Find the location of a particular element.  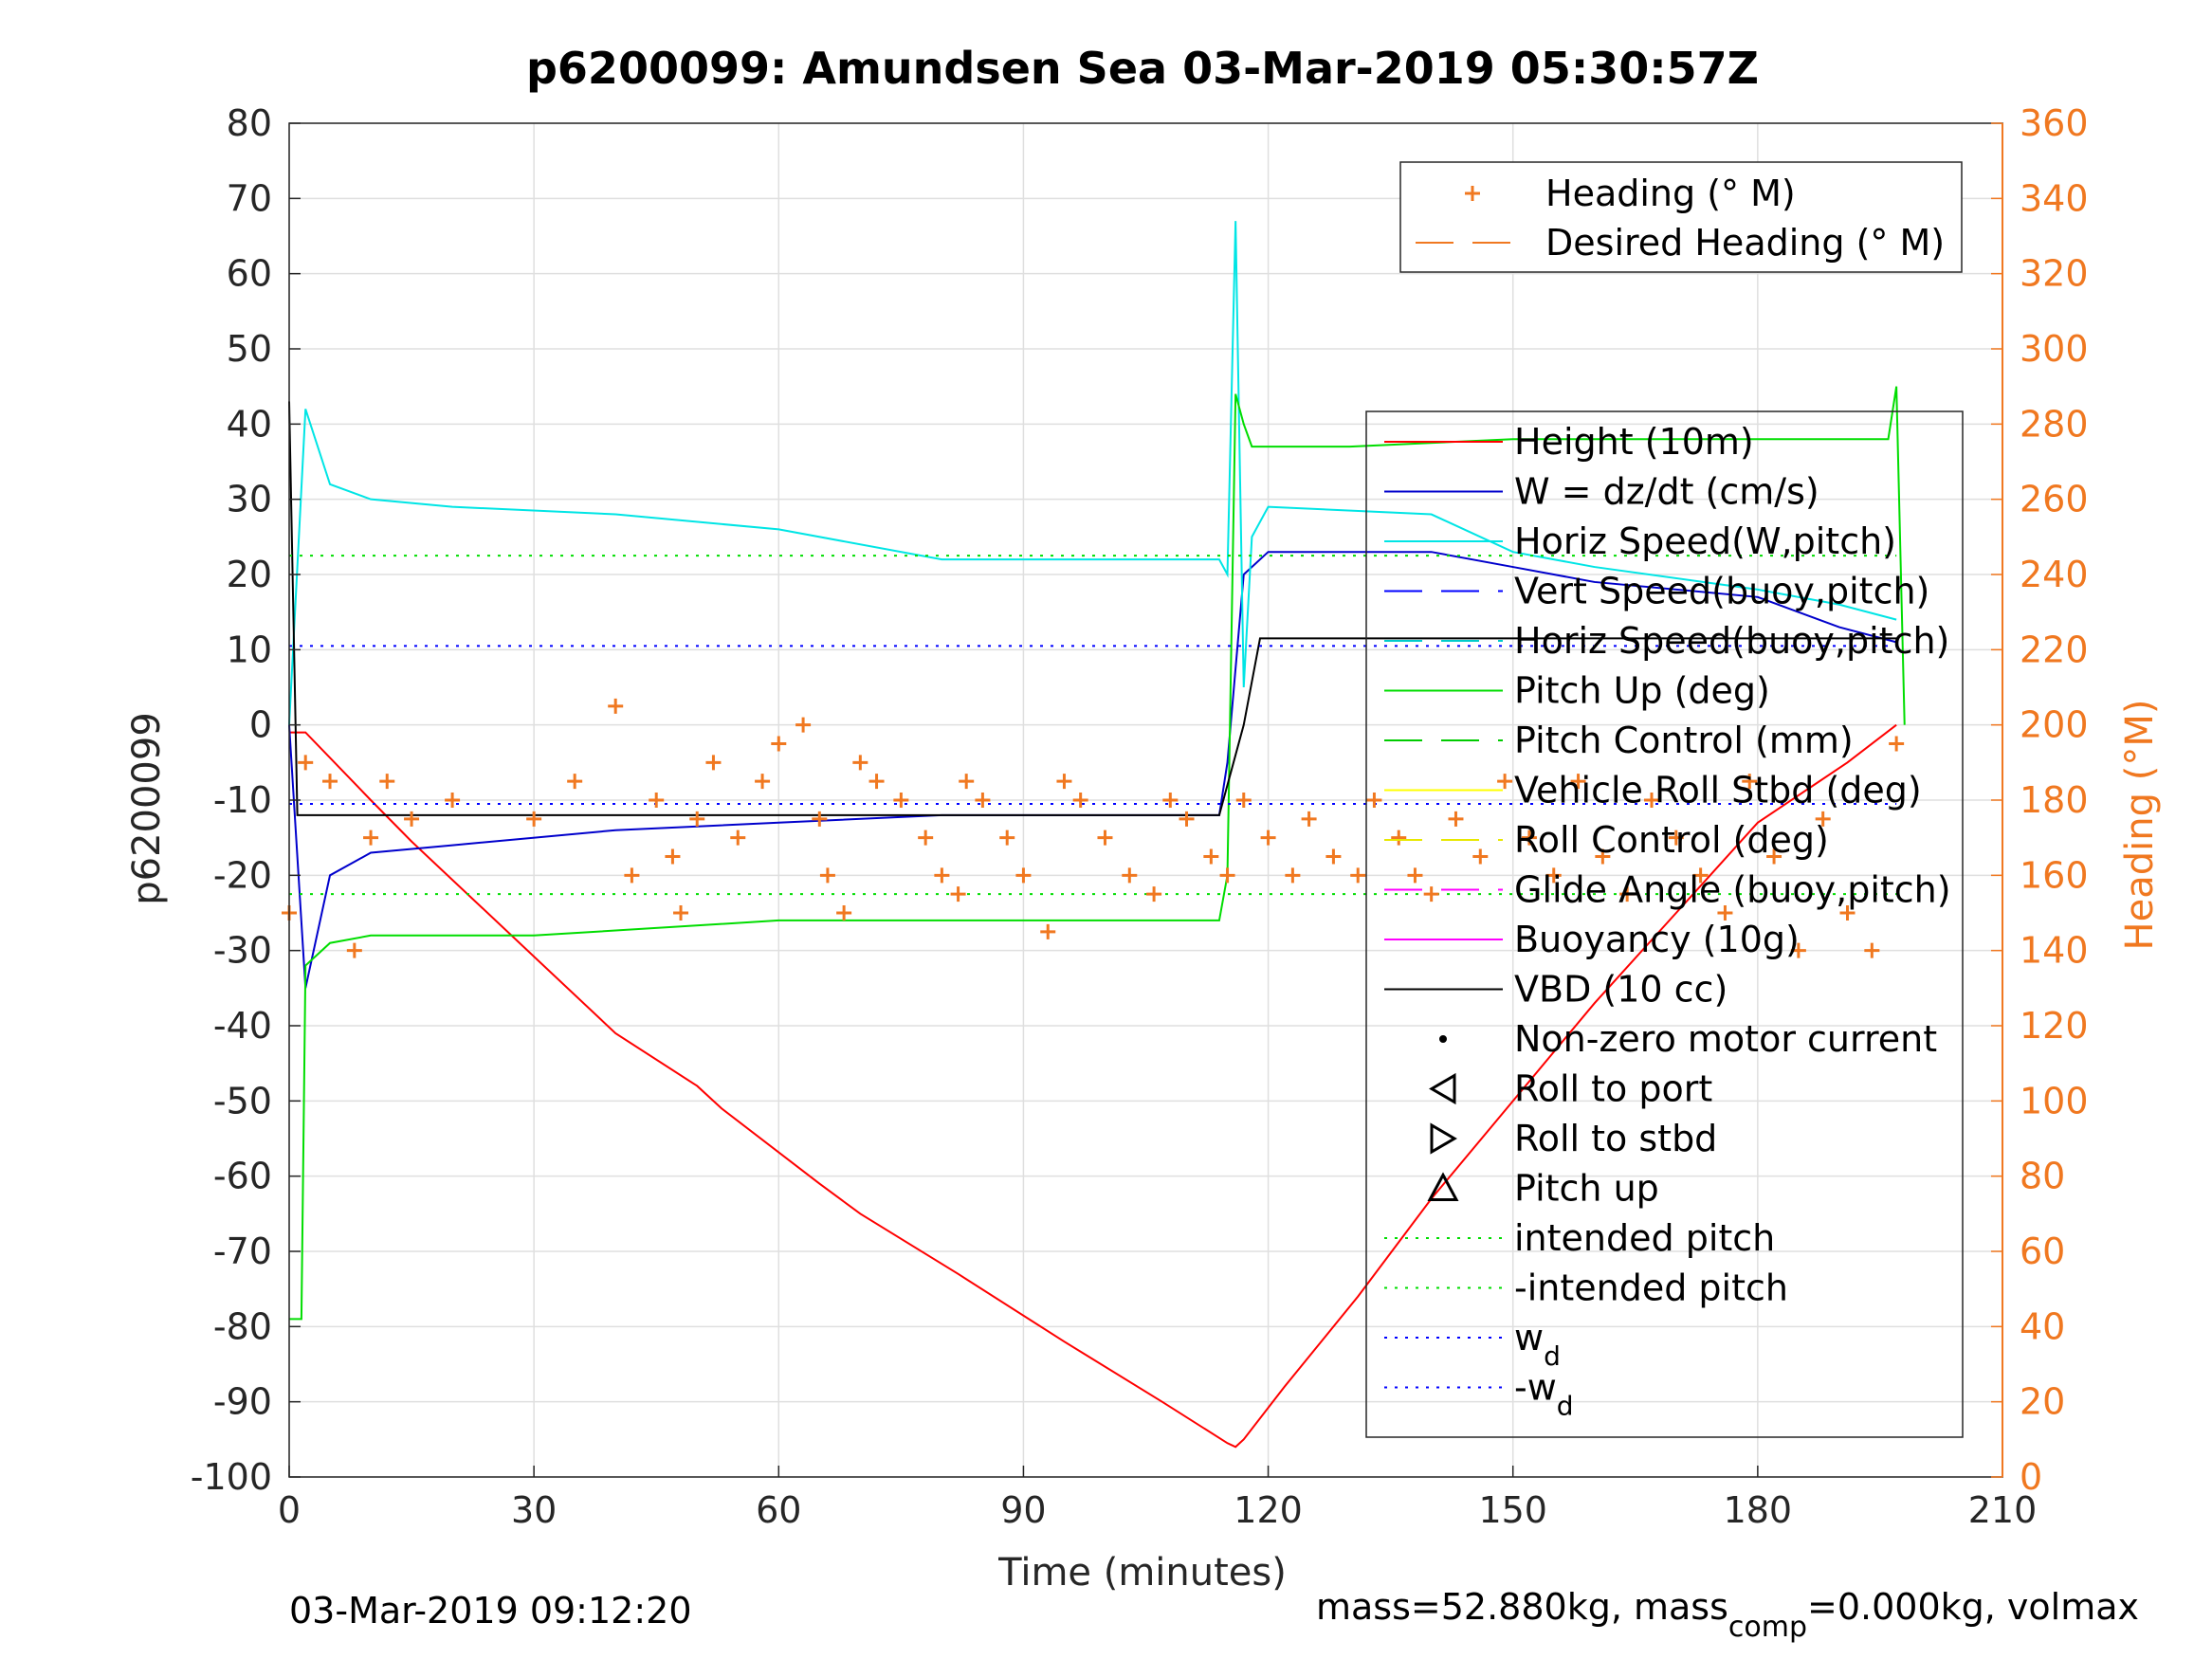

legend-main-name-5: Pitch Up (deg) is located at coordinates (1642, 691).